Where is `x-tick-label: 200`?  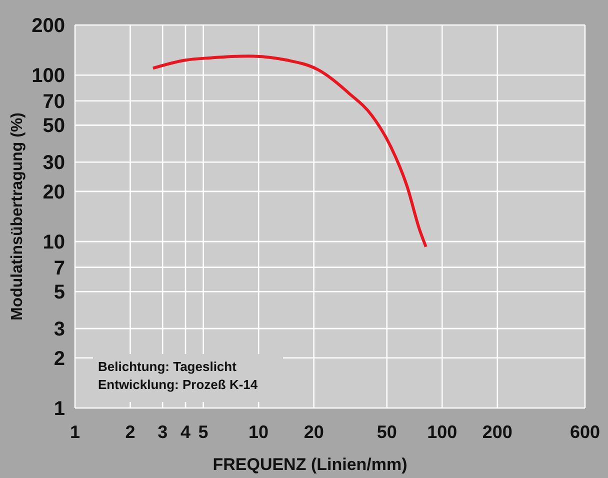
x-tick-label: 200 is located at coordinates (497, 432).